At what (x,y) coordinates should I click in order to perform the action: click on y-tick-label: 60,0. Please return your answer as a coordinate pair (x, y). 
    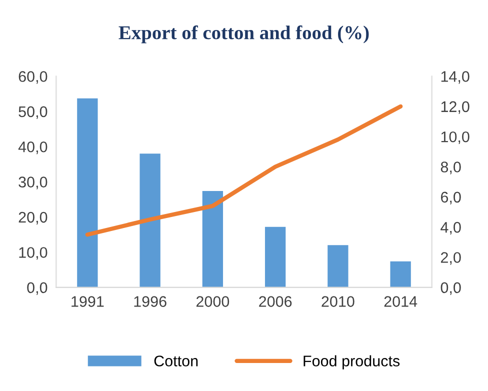
    Looking at the image, I should click on (33, 77).